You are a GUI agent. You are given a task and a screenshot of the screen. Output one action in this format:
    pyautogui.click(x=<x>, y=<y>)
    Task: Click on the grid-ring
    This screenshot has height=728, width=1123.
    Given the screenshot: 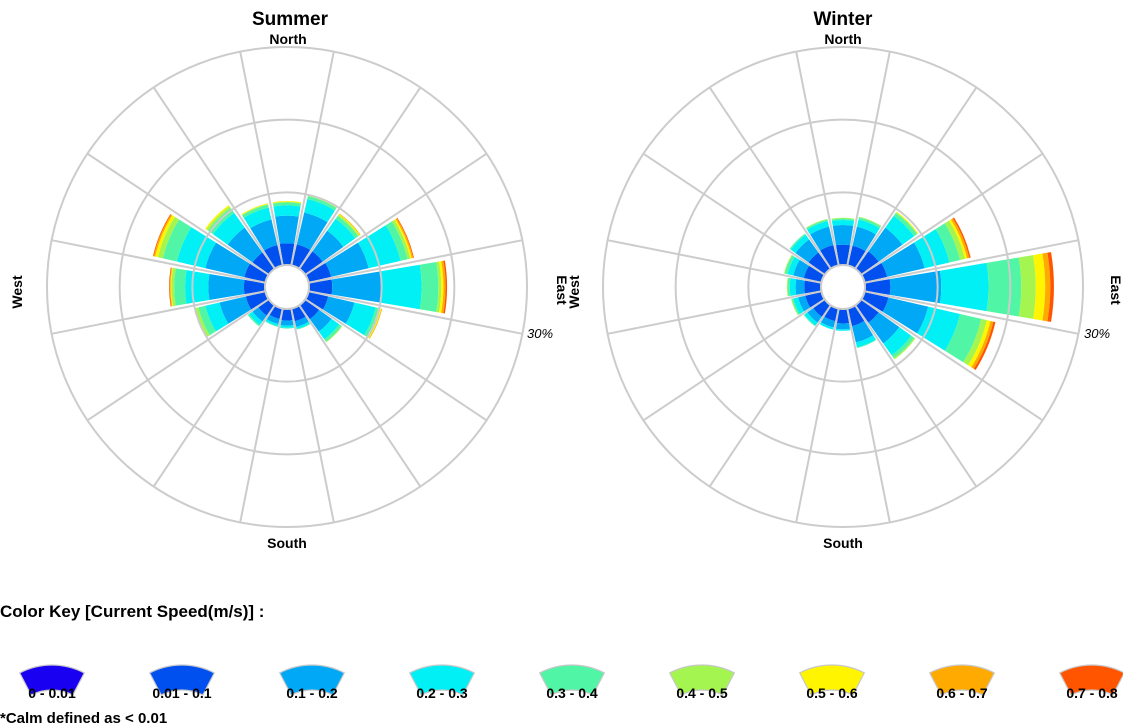 What is the action you would take?
    pyautogui.click(x=843, y=287)
    